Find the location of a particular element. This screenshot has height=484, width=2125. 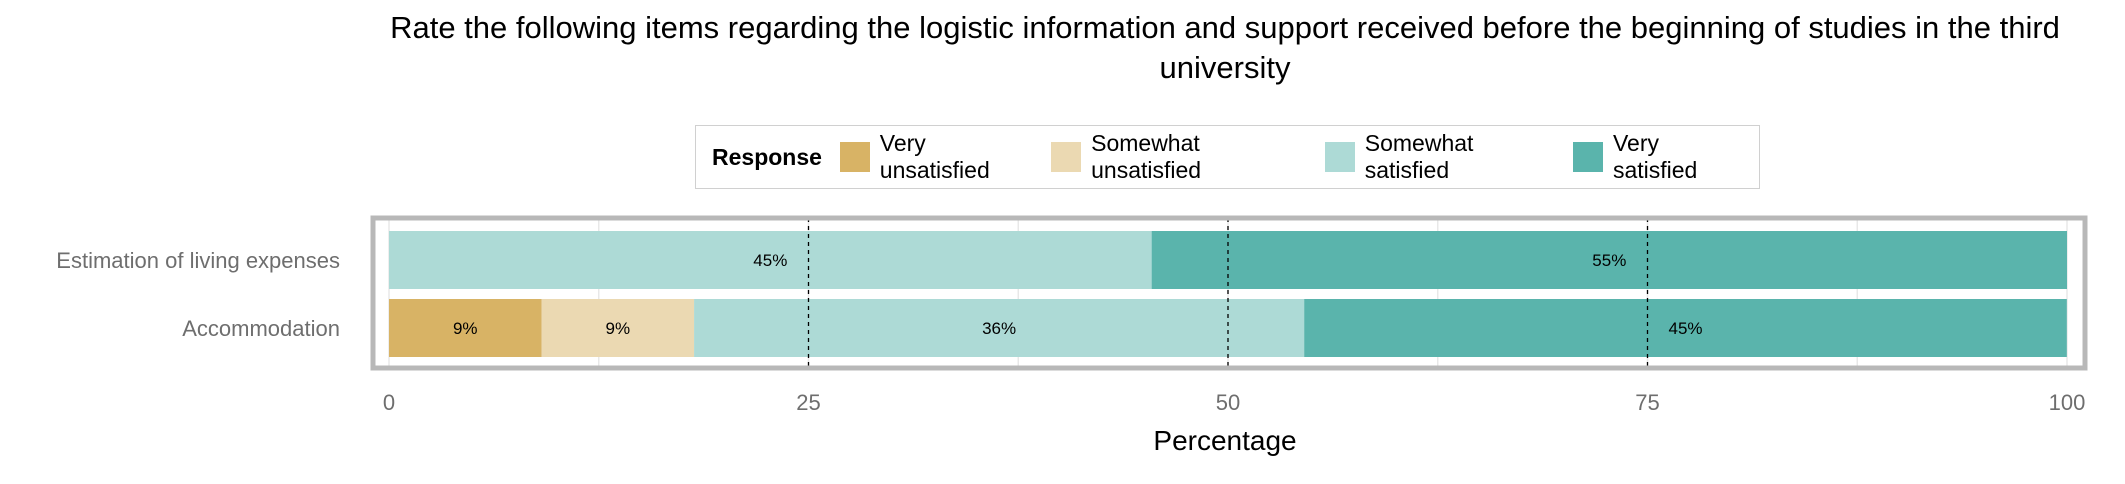

x-tick-label: 50 is located at coordinates (1228, 402).